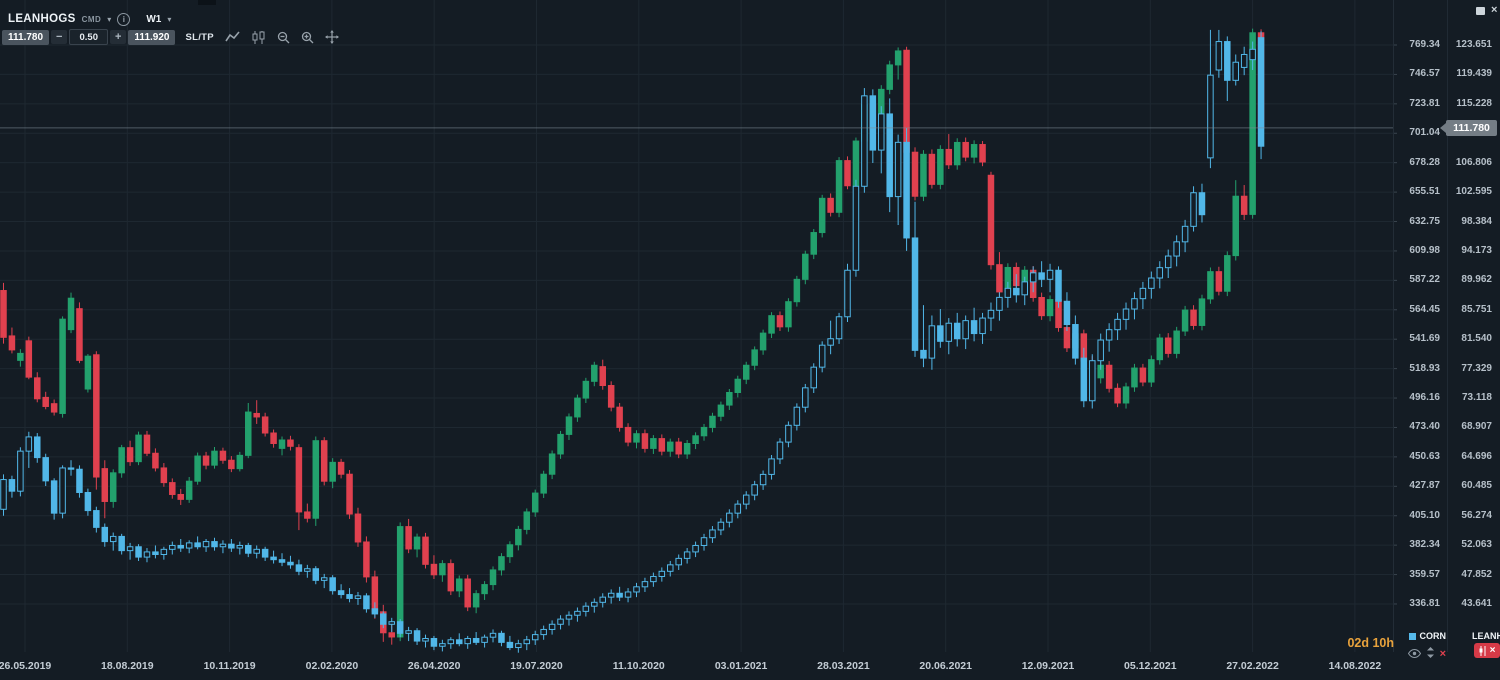  What do you see at coordinates (1473, 192) in the screenshot?
I see `leanhogs-tick-label: 102.595` at bounding box center [1473, 192].